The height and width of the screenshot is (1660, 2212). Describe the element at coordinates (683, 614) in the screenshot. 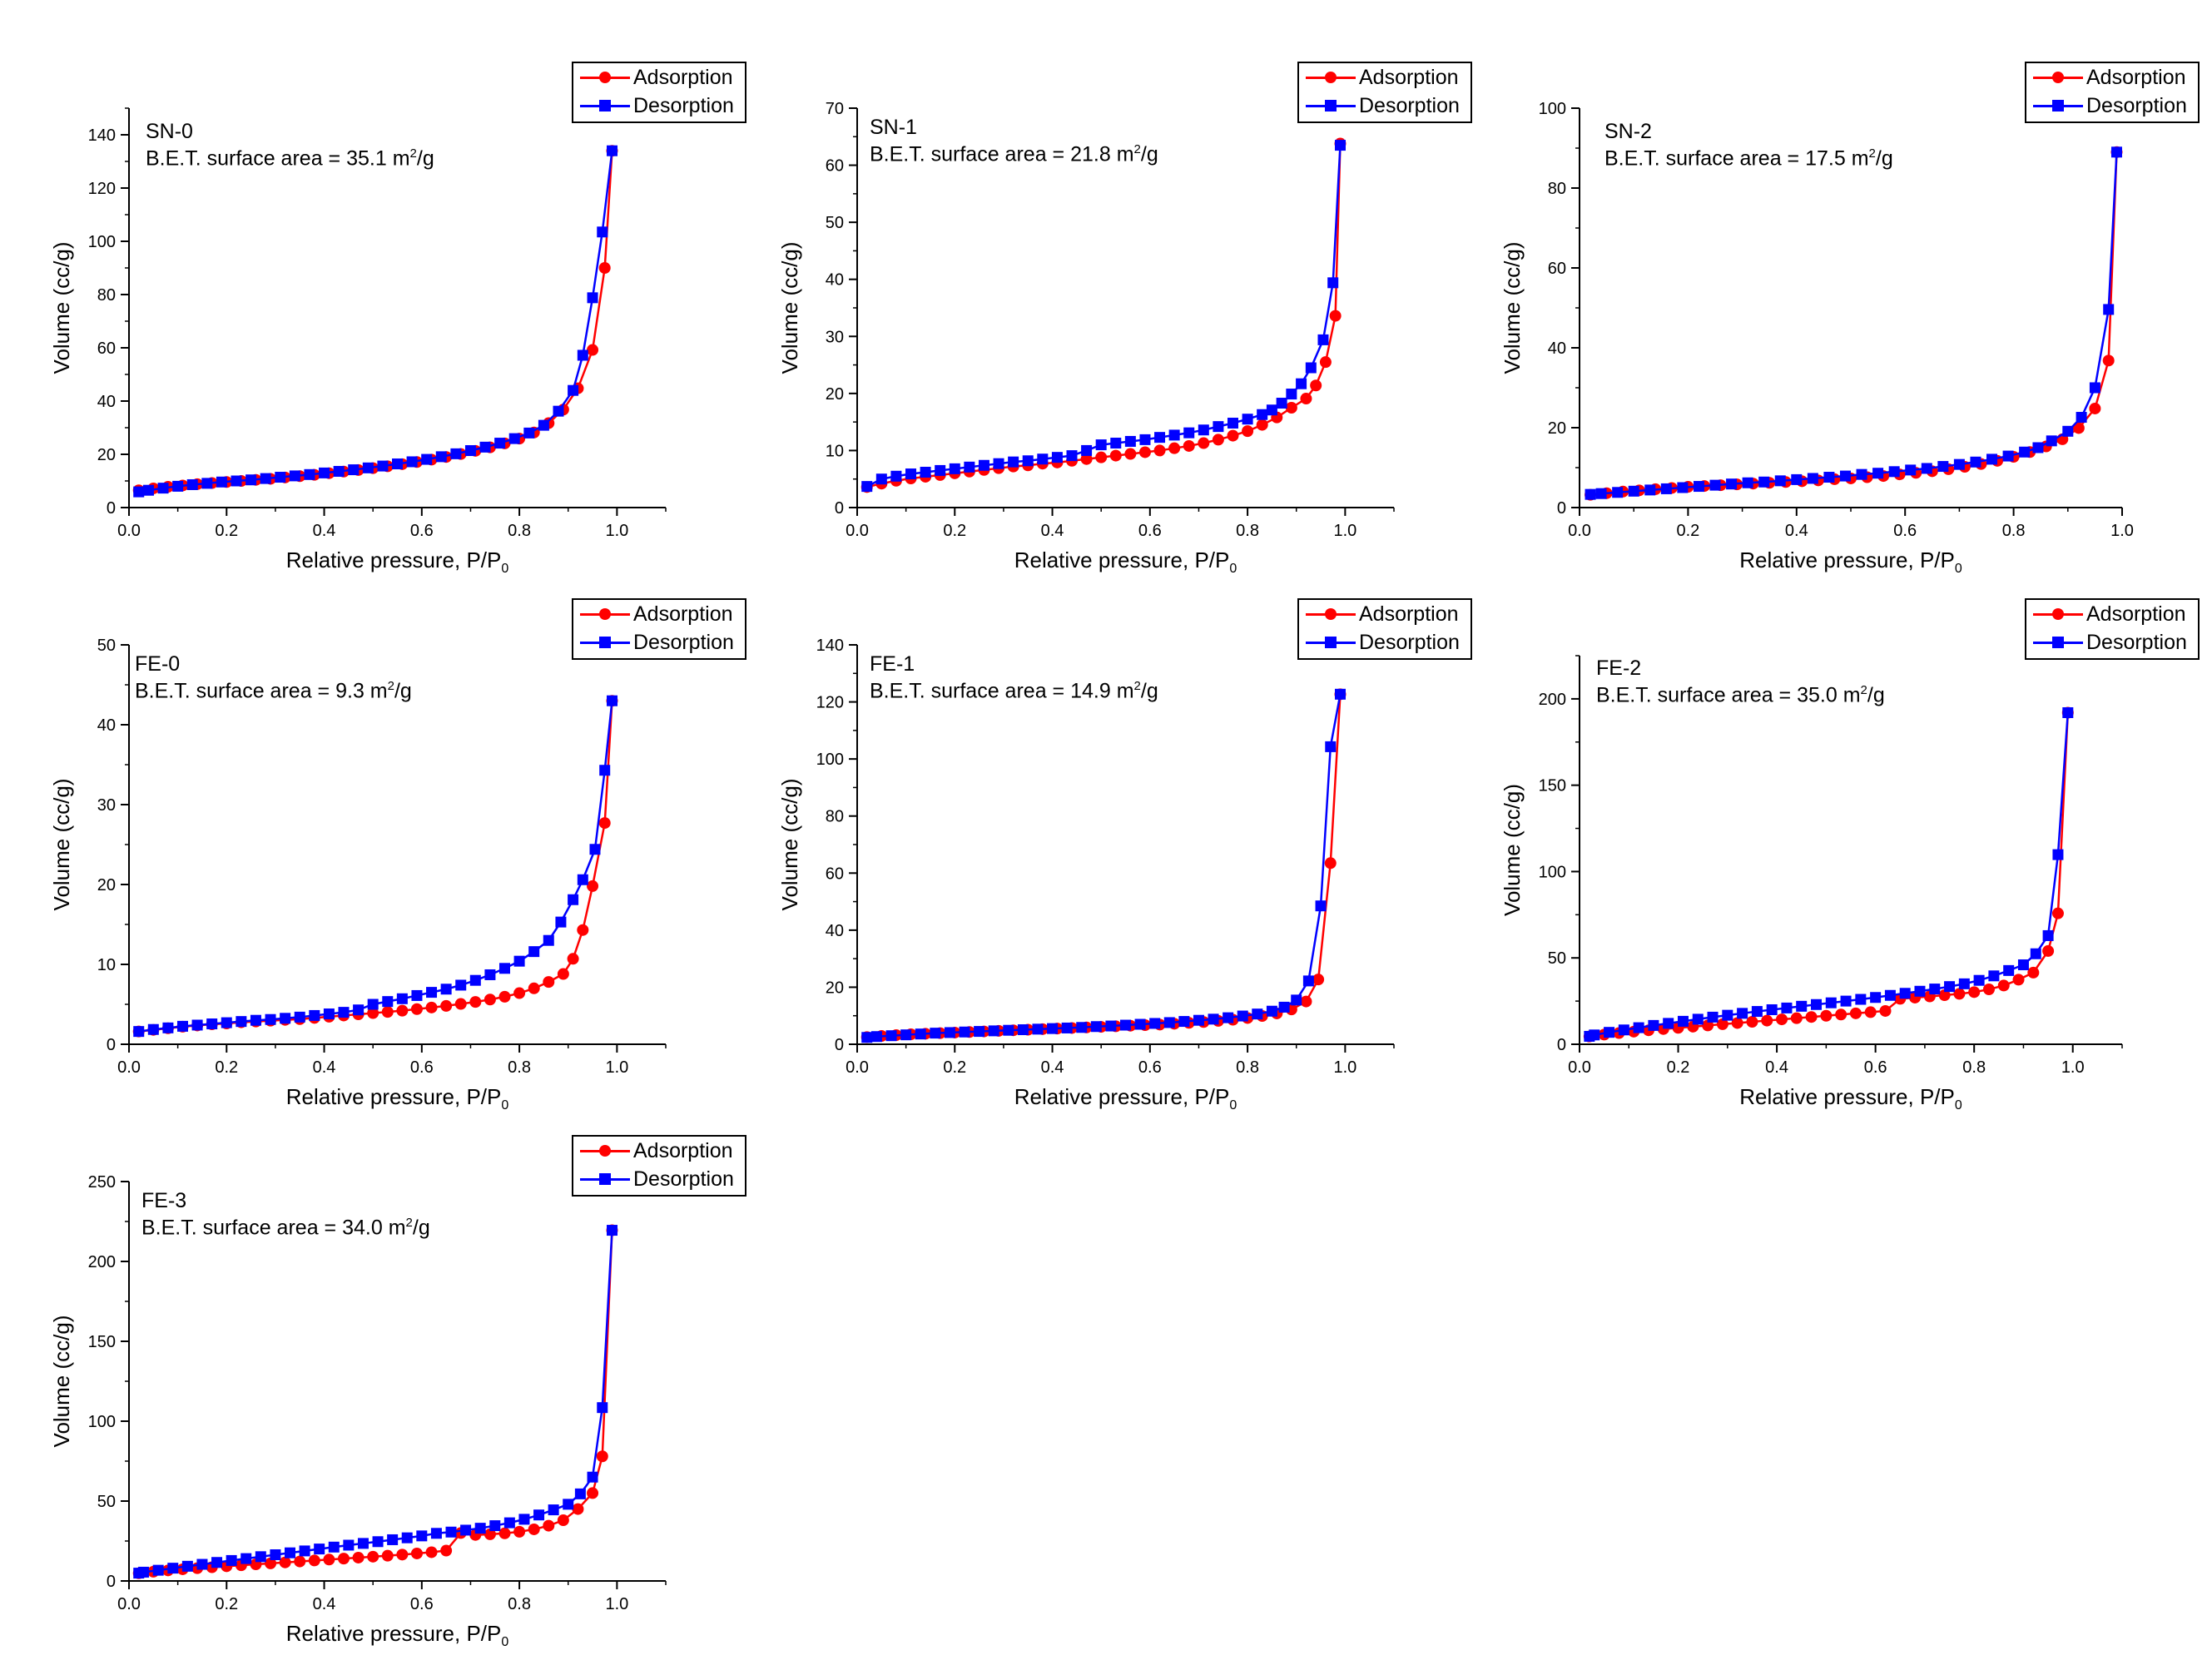

I see `legend-label: Adsorption` at that location.